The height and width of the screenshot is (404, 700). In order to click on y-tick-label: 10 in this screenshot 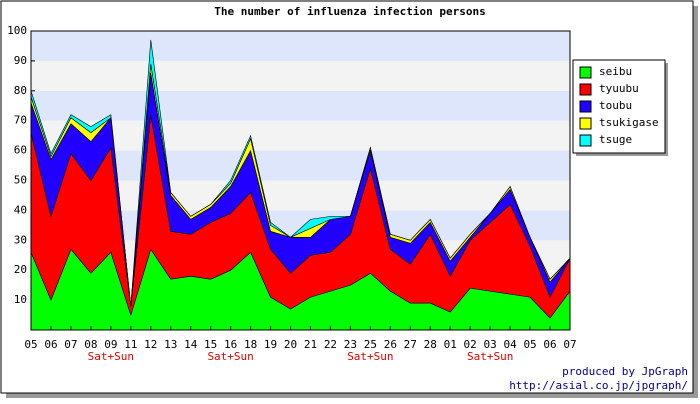, I will do `click(20, 299)`.